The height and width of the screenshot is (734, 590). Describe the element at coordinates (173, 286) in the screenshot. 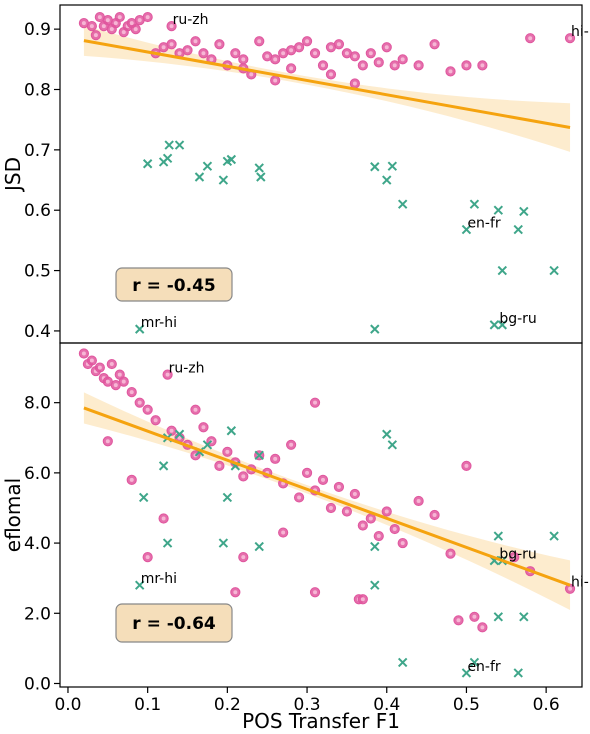

I see `correlation-label: r = -0.45` at that location.